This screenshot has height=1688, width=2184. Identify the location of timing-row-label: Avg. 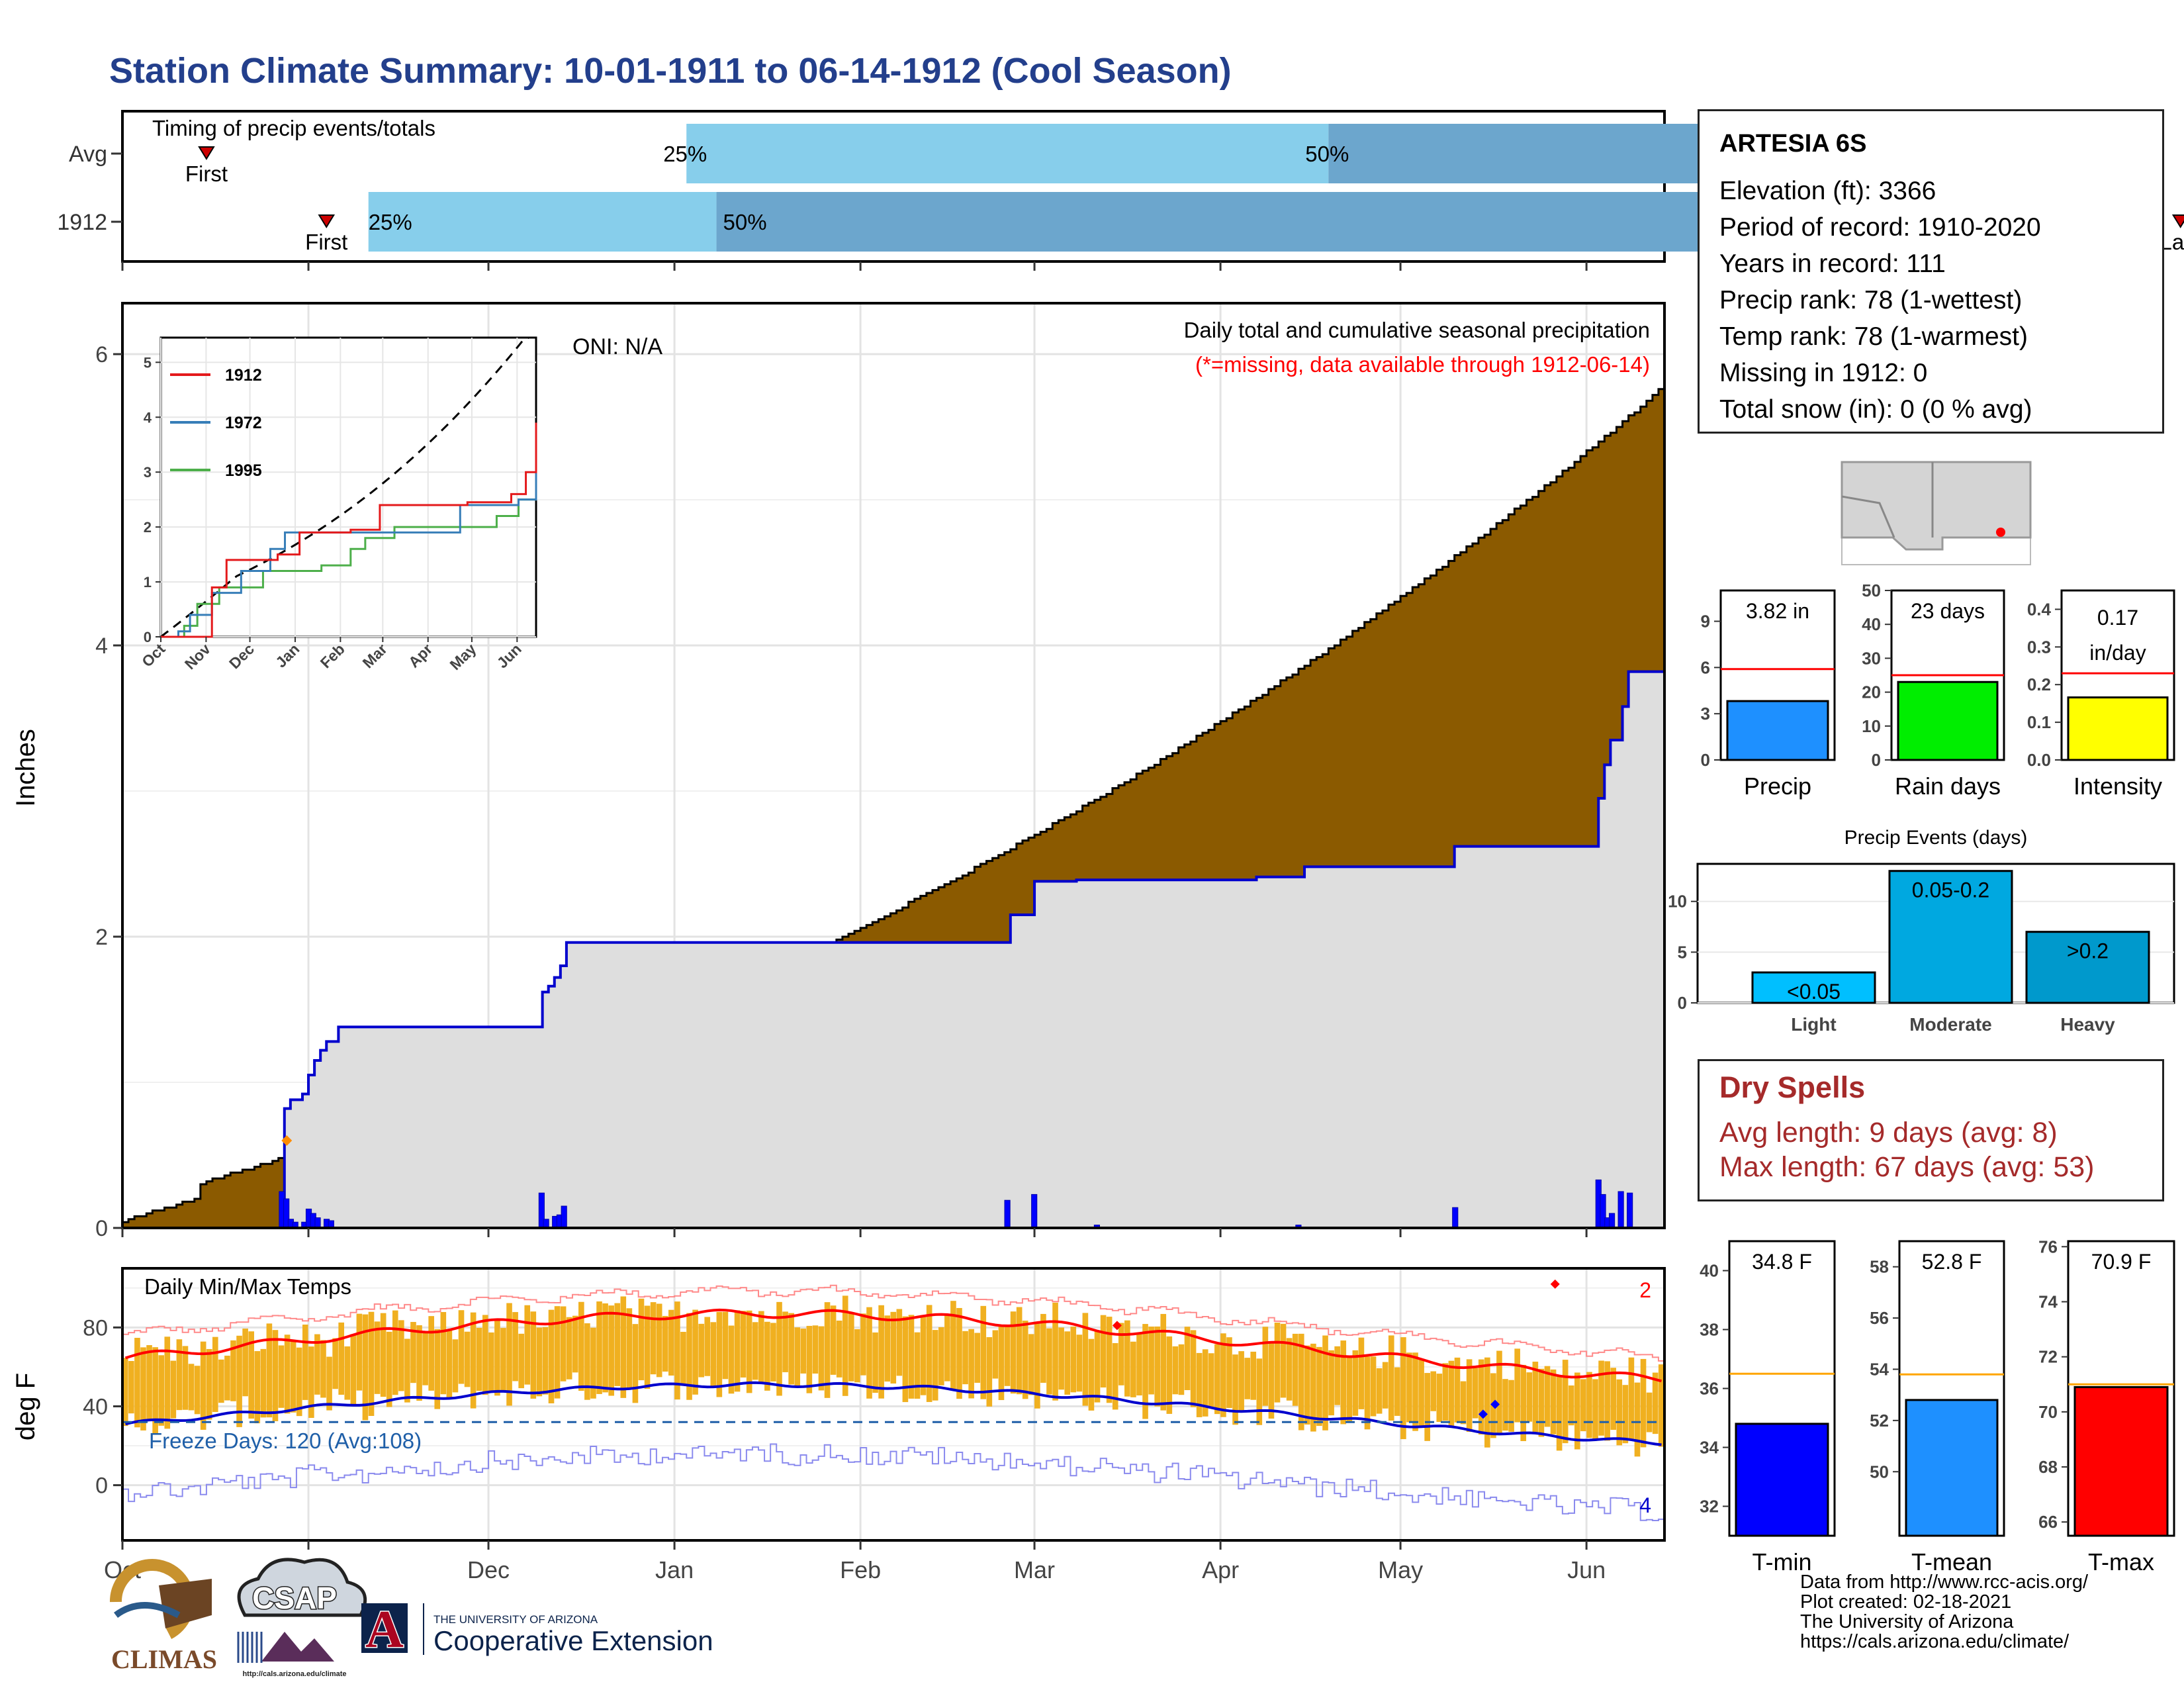
(88, 154).